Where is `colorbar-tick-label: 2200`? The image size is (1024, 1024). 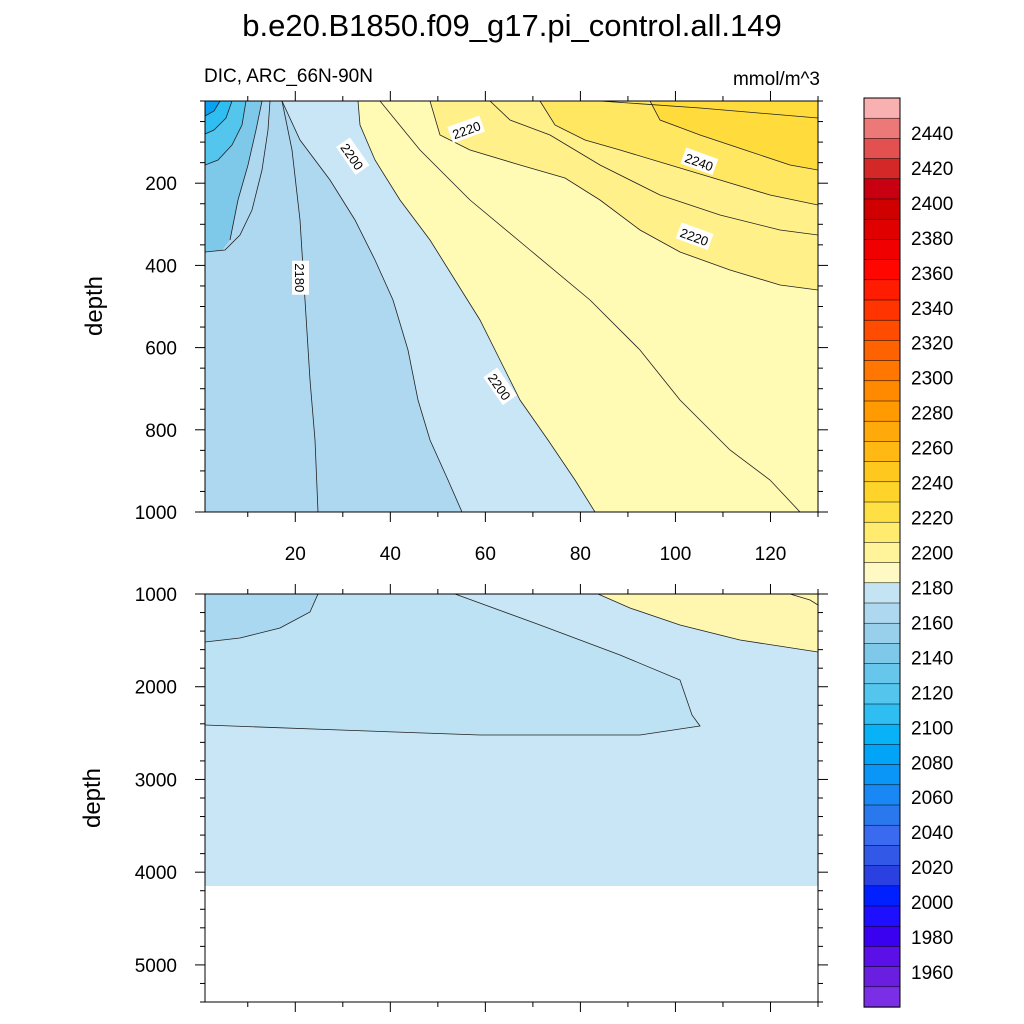
colorbar-tick-label: 2200 is located at coordinates (932, 554).